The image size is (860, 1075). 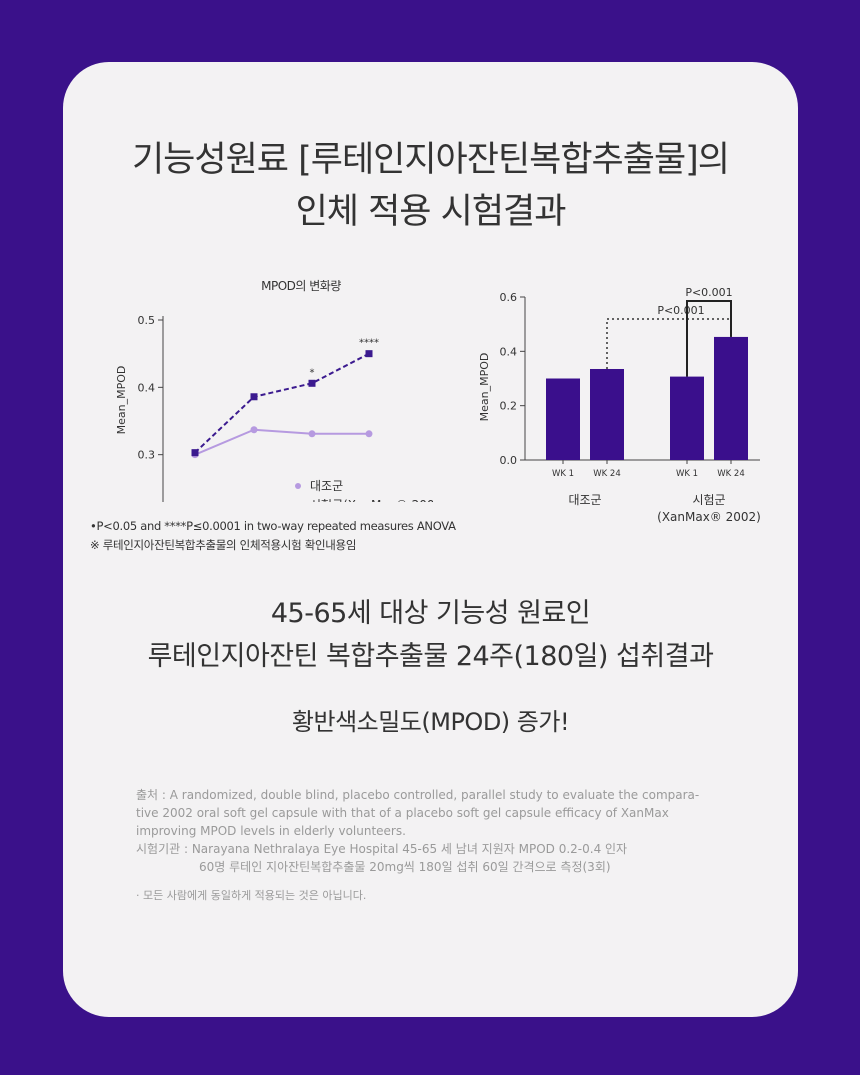 I want to click on significance-bracket-within-test, so click(x=709, y=338).